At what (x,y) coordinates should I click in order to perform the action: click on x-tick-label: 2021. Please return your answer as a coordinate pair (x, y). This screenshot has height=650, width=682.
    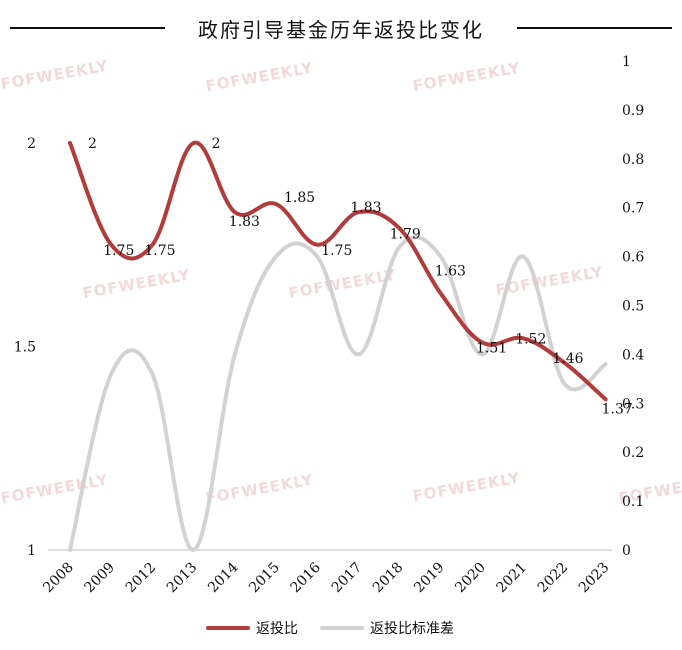
    Looking at the image, I should click on (512, 578).